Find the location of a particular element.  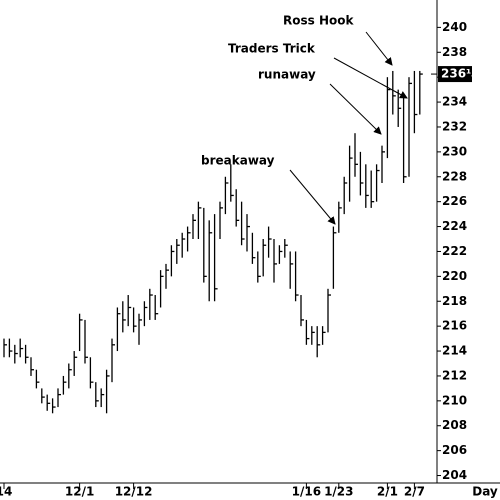

y-tick-label: 232 is located at coordinates (454, 126).